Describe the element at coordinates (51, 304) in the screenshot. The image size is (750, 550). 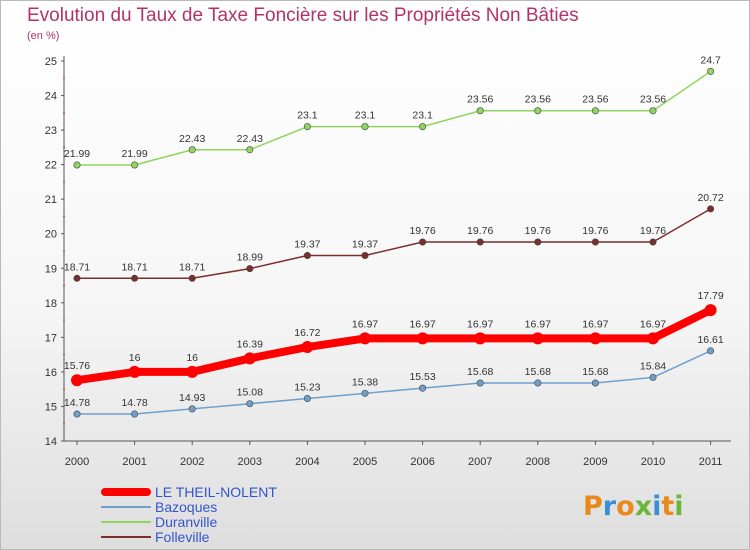
I see `y-tick-label: 18` at that location.